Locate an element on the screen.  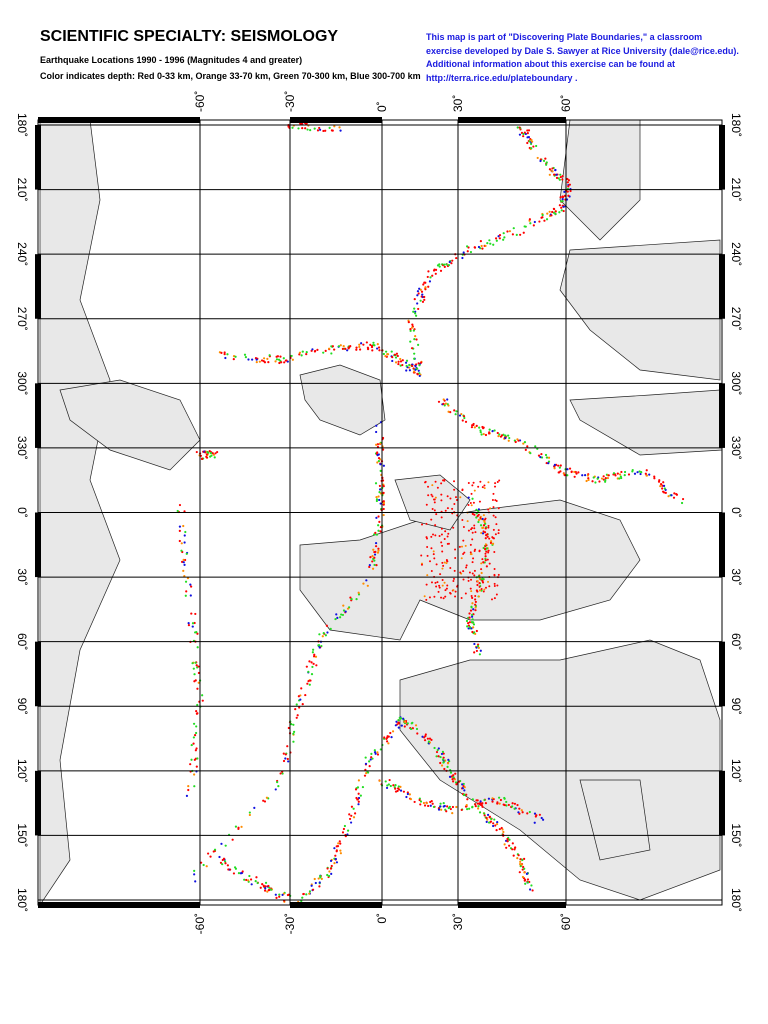
title: SCIENTIFIC SPECIALTY: SEISMOLOGY is located at coordinates (189, 36).